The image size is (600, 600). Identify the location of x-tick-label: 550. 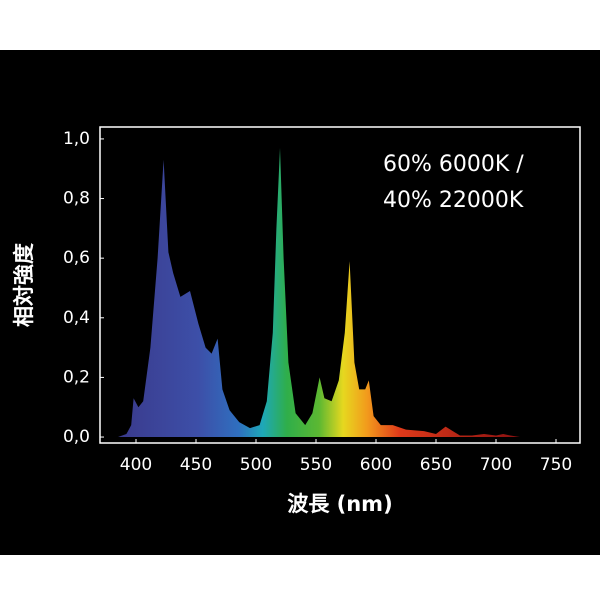
(316, 465).